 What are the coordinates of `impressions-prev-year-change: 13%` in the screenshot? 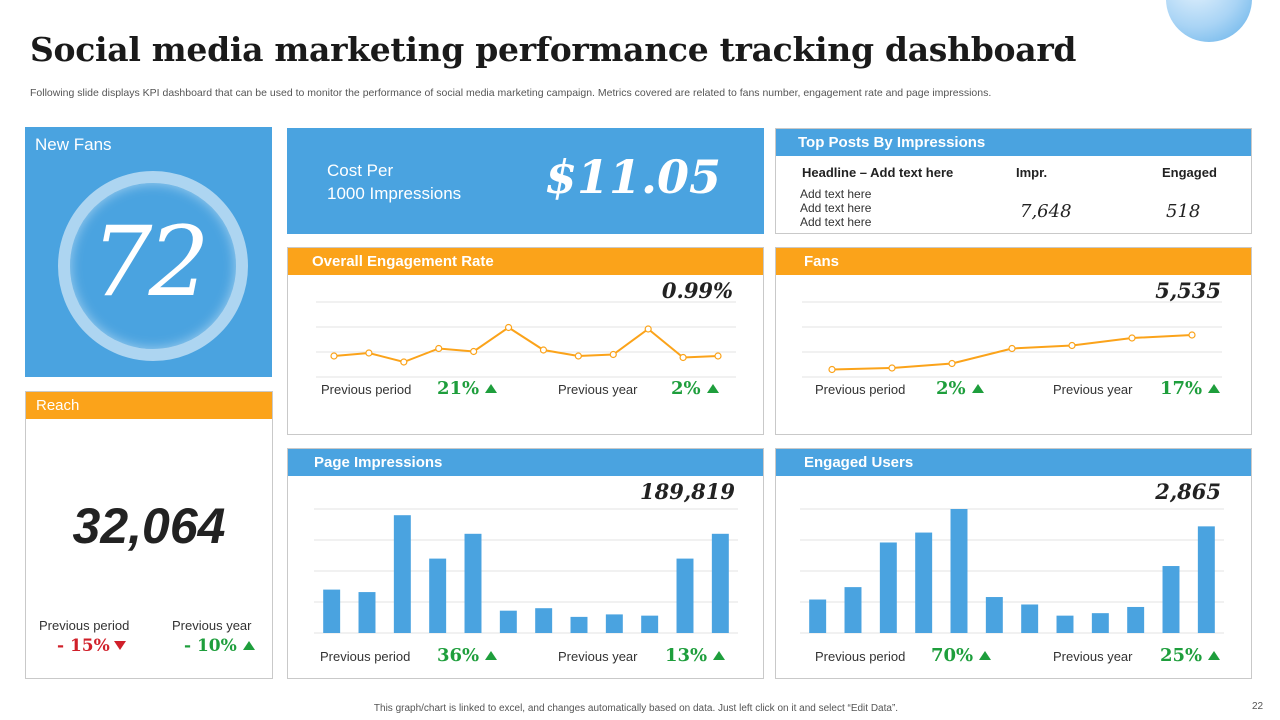 It's located at (695, 655).